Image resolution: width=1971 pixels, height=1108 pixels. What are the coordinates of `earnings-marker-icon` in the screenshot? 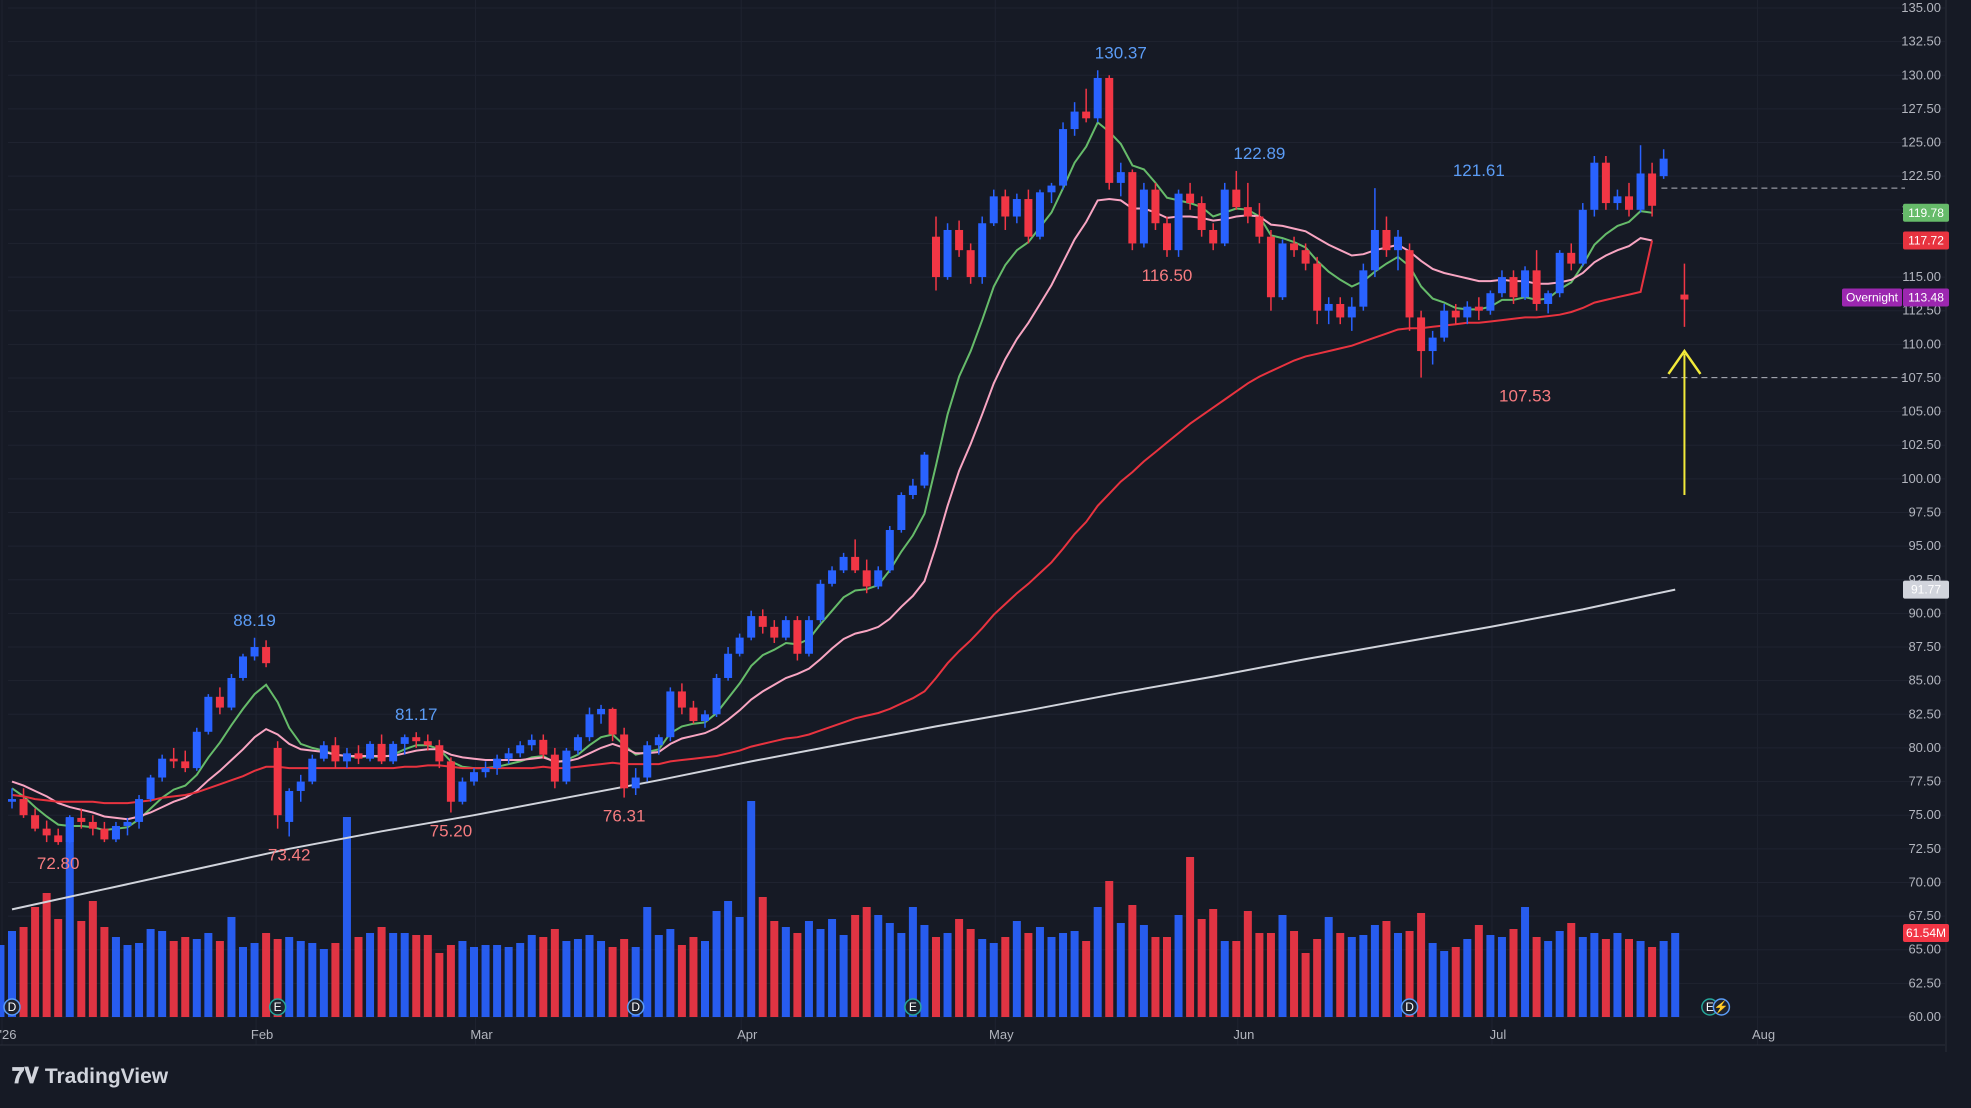 It's located at (913, 1007).